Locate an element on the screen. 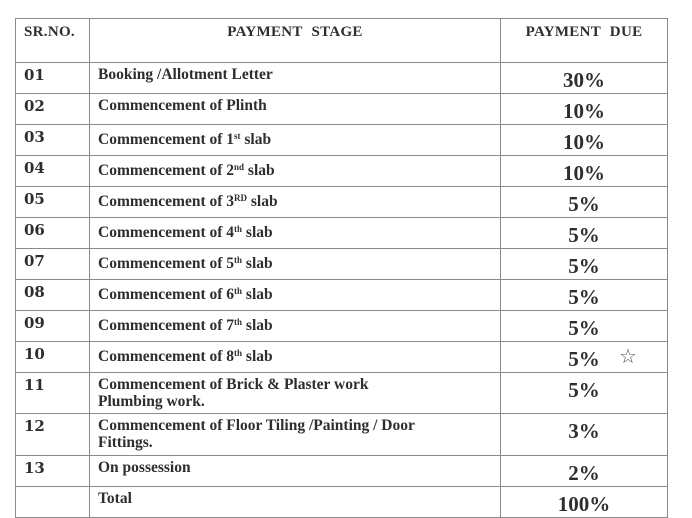  table-row: 01 Booking /Allotment Letter 30% is located at coordinates (341, 78).